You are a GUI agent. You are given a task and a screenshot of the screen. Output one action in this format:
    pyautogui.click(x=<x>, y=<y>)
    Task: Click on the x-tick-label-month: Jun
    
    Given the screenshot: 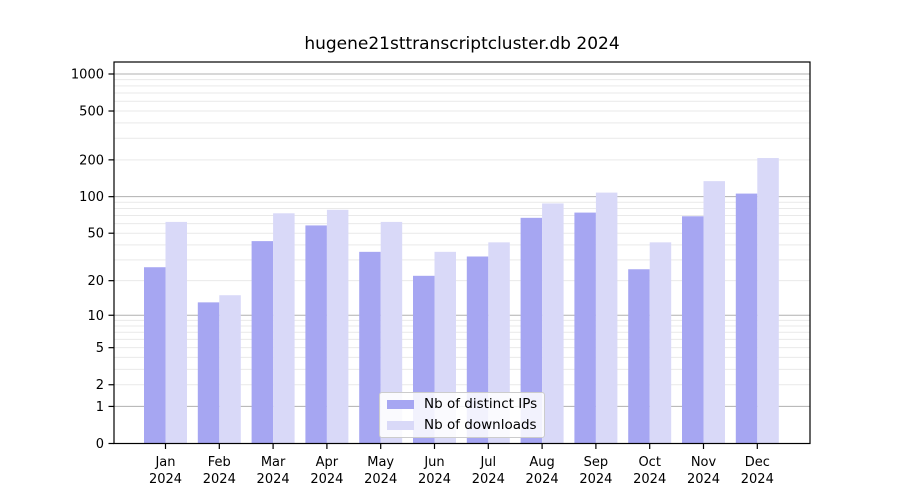 What is the action you would take?
    pyautogui.click(x=433, y=462)
    